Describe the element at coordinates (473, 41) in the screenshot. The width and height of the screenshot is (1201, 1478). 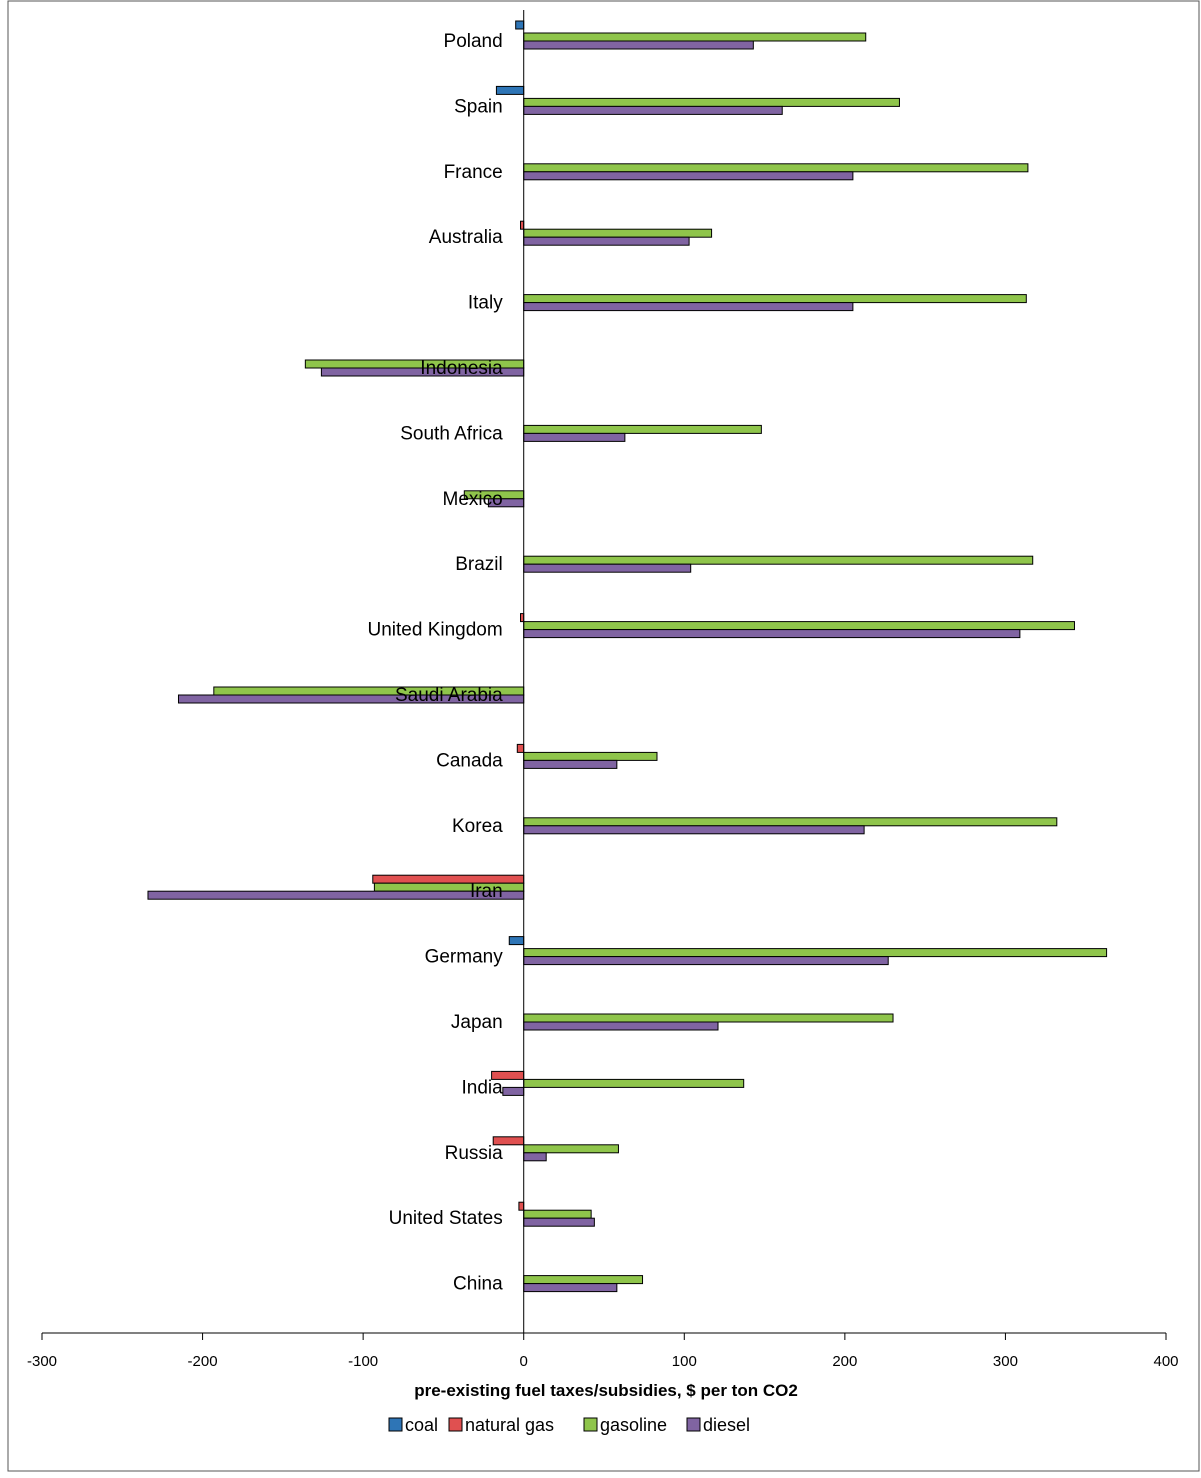
I see `category-label-poland: Poland` at that location.